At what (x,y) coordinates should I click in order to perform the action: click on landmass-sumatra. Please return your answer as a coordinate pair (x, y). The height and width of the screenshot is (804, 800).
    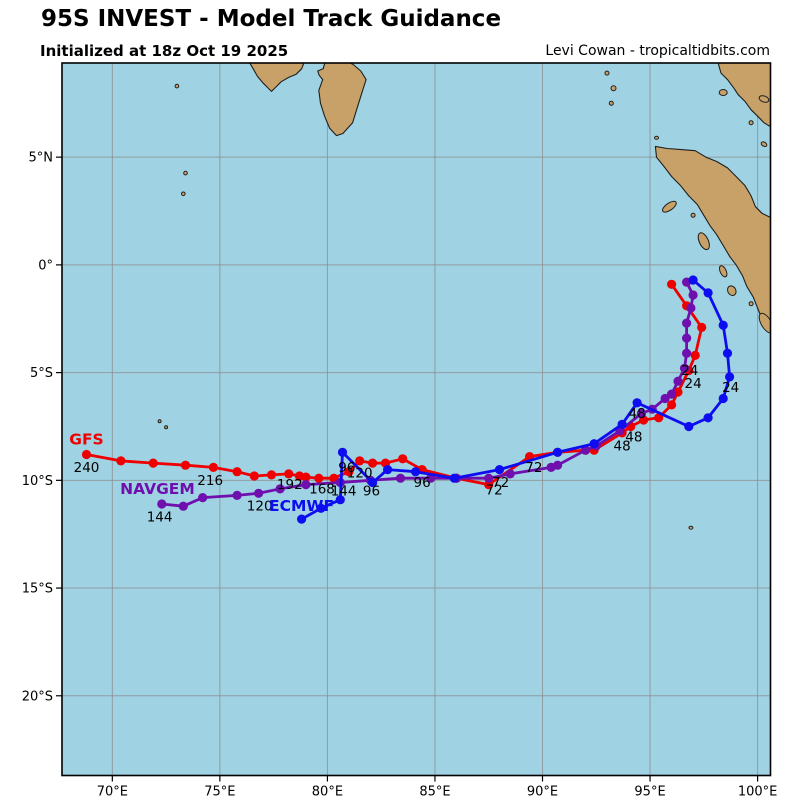
    Looking at the image, I should click on (712, 238).